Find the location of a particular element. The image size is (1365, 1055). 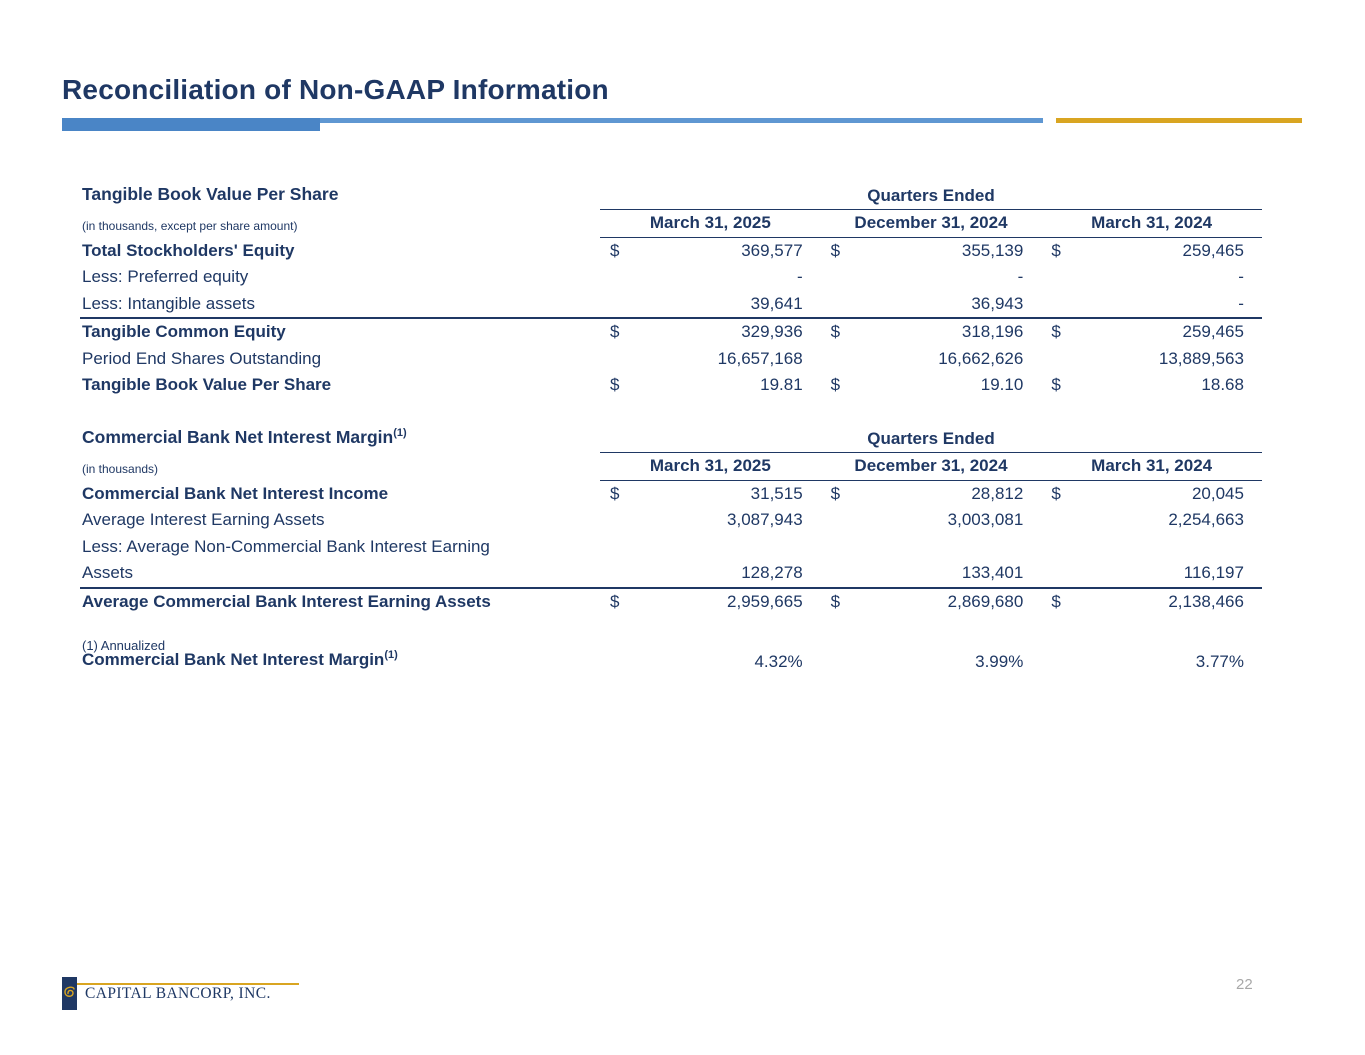

cell-value: 13,889,563 is located at coordinates (1201, 358).